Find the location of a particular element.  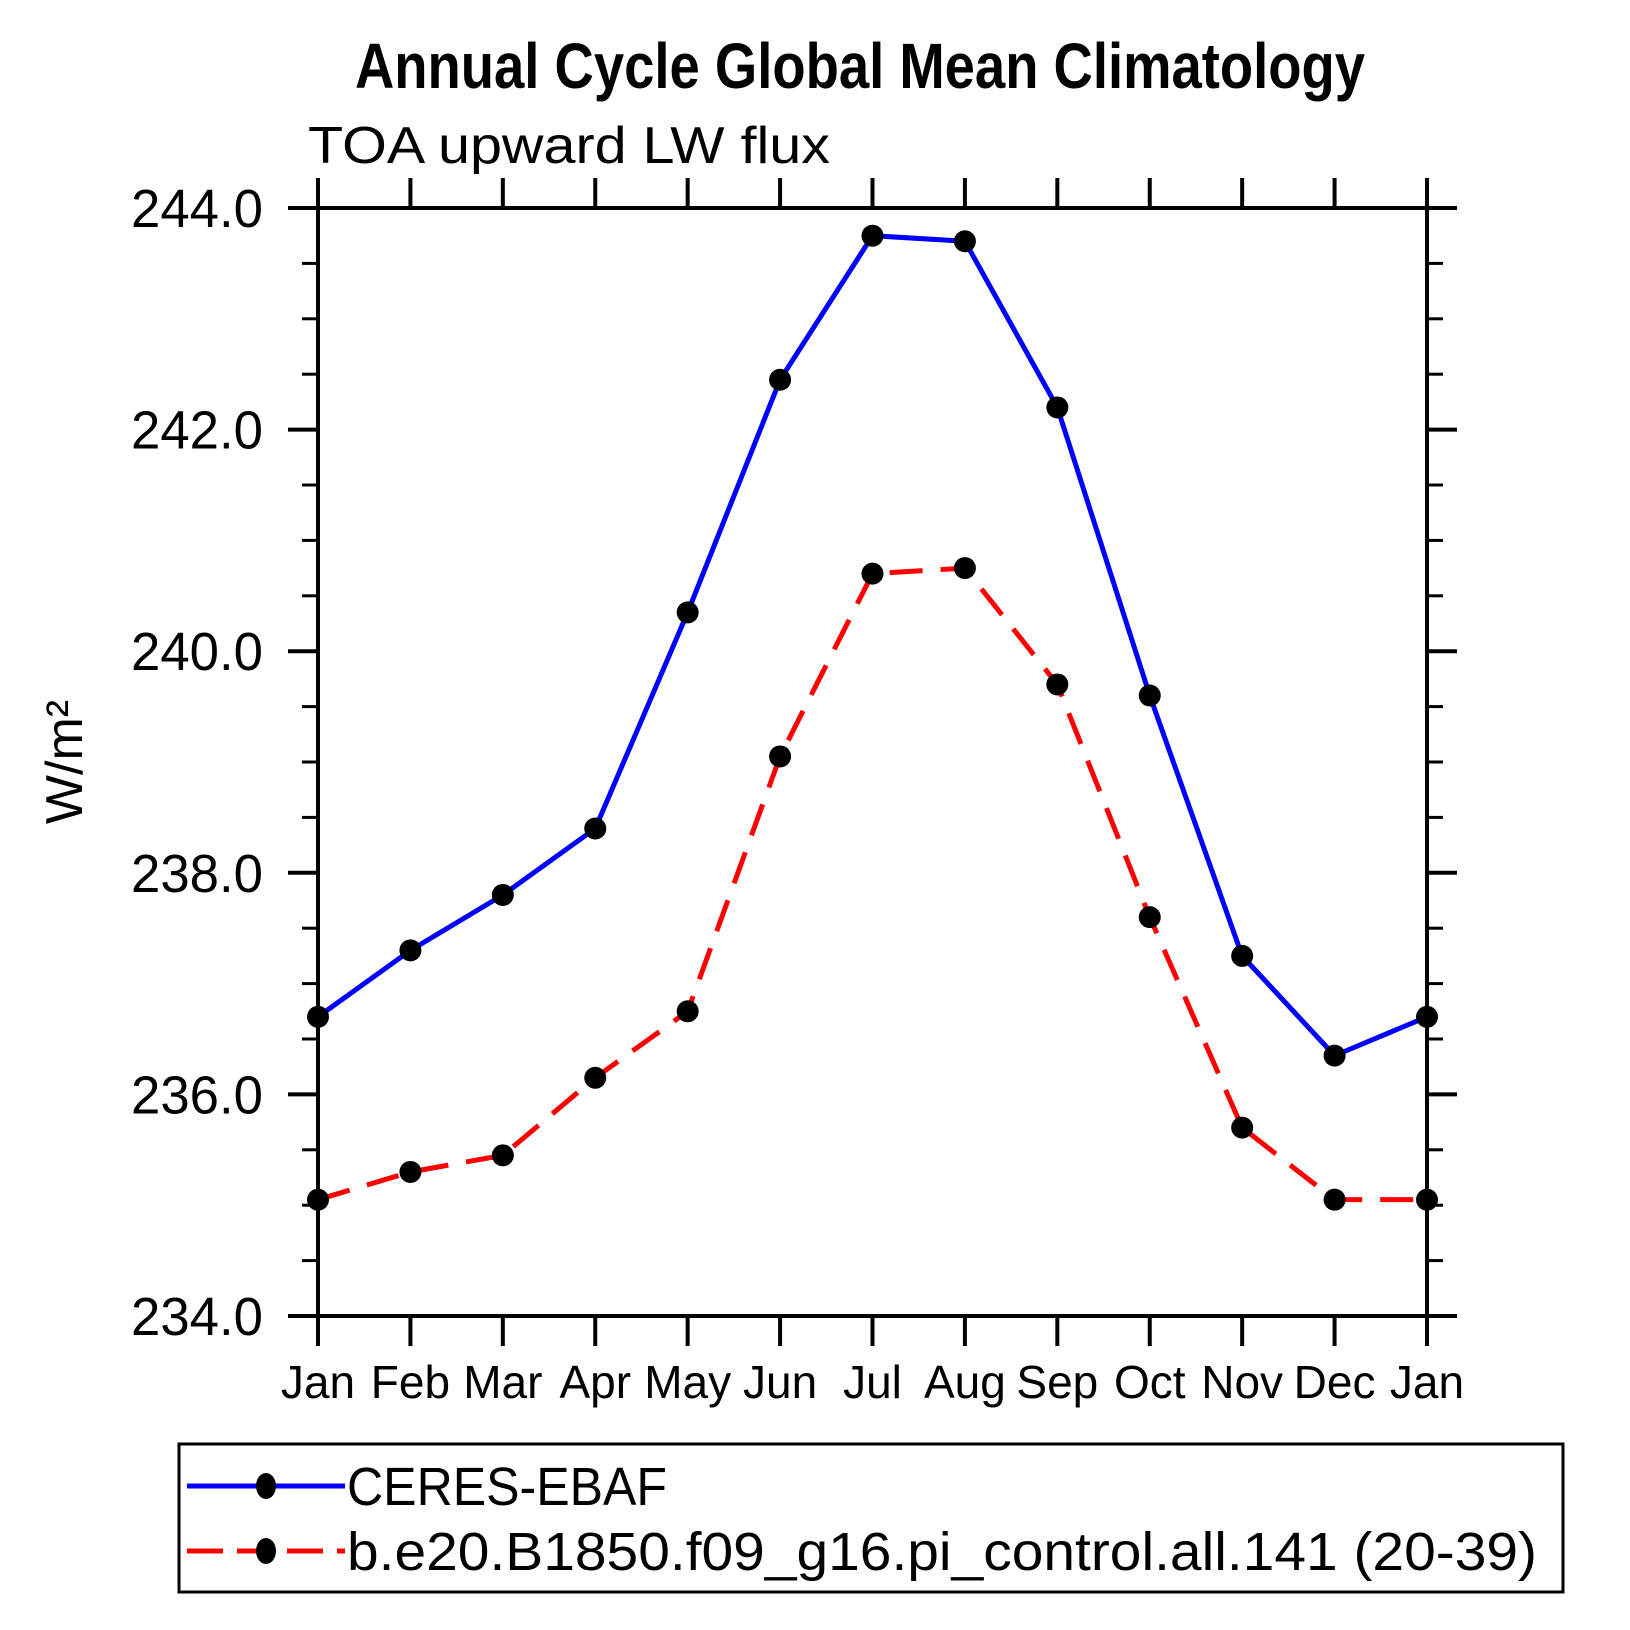

x-axis-tick-label: Oct is located at coordinates (1150, 1382).